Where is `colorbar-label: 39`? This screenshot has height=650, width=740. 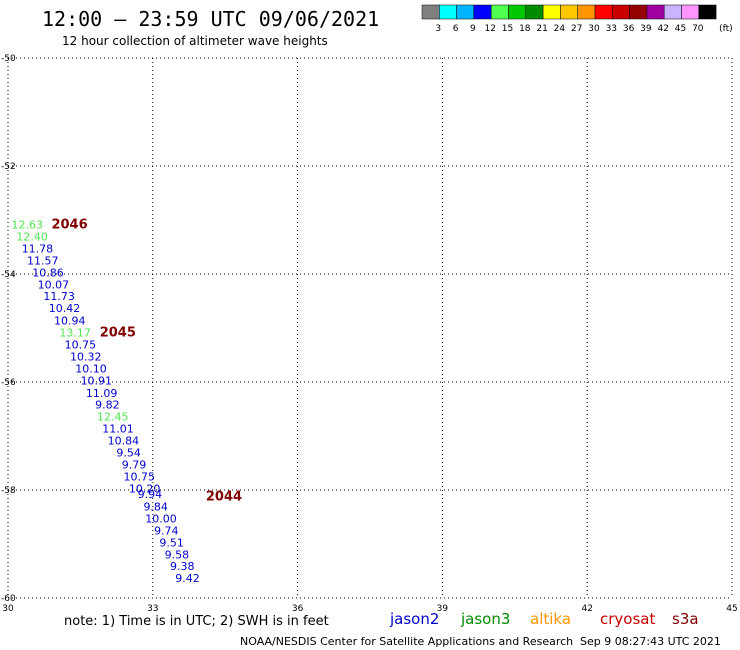
colorbar-label: 39 is located at coordinates (646, 29).